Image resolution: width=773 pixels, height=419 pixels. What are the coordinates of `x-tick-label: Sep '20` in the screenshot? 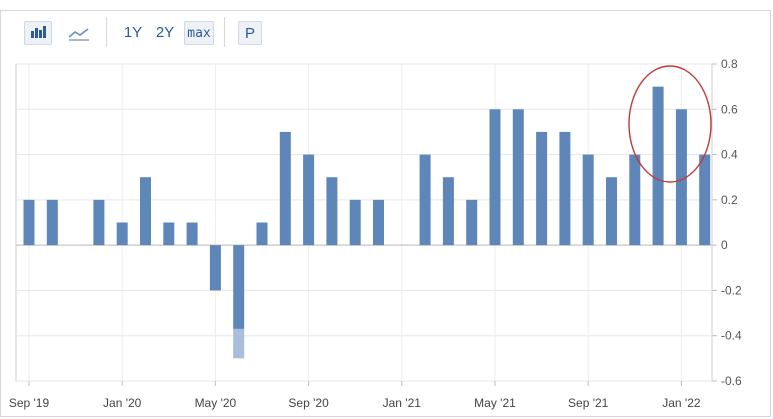 It's located at (308, 403).